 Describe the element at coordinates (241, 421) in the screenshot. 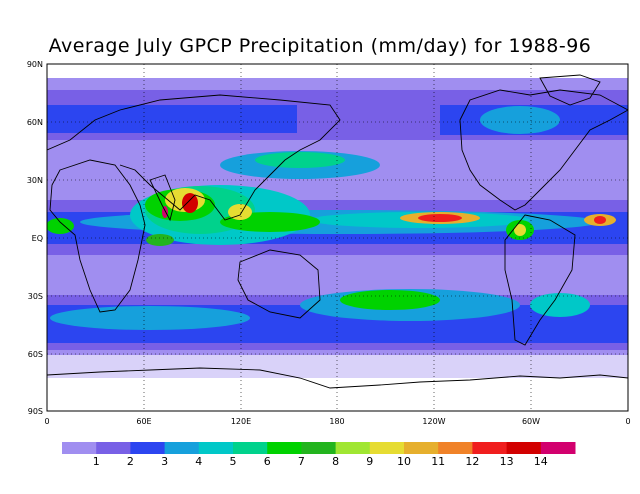

I see `lon-label: 120E` at that location.